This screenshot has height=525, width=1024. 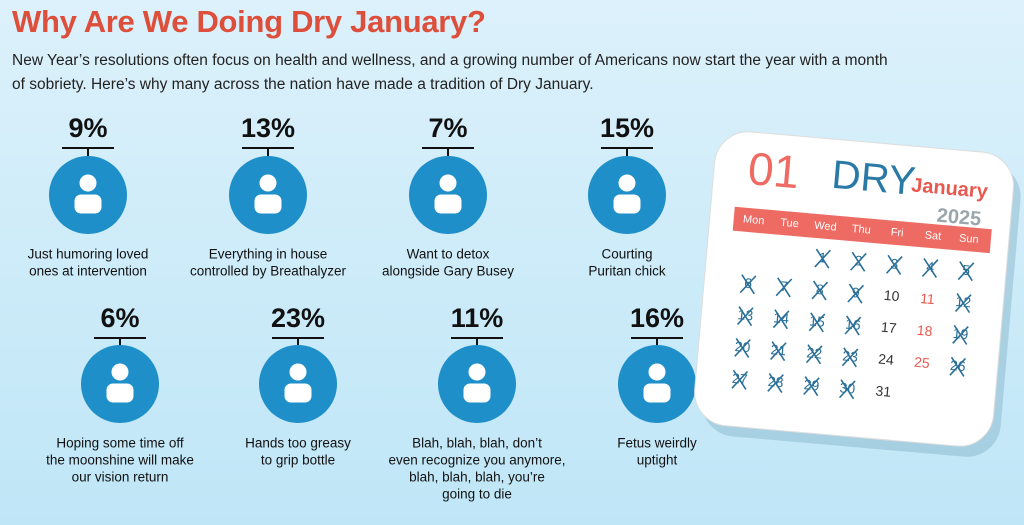 I want to click on caption: controlled by Breathalyzer, so click(x=268, y=271).